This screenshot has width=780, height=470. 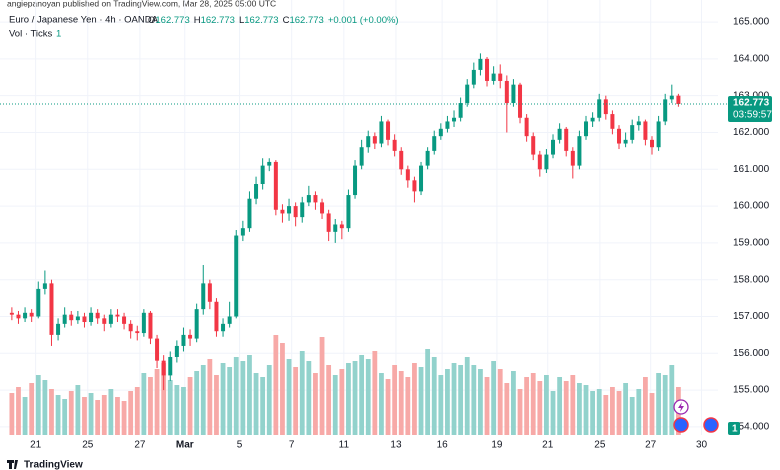 What do you see at coordinates (185, 445) in the screenshot?
I see `x-tick-label: Mar` at bounding box center [185, 445].